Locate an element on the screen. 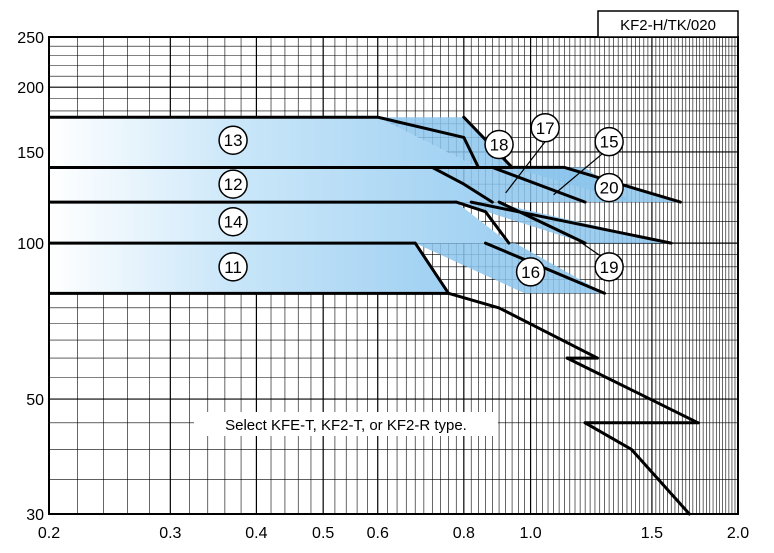  marker-label: 15 is located at coordinates (609, 142).